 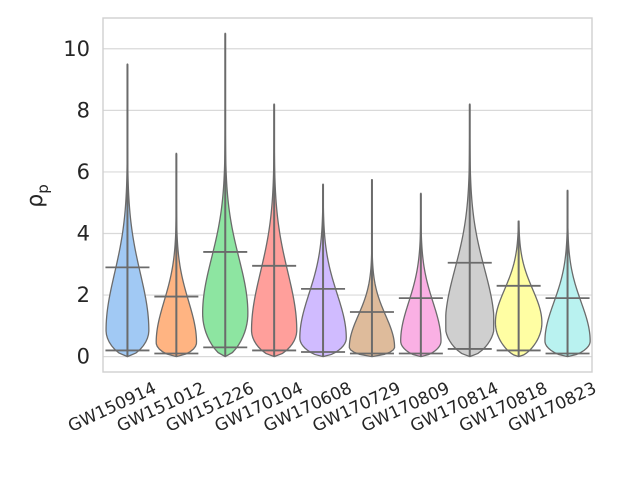 What do you see at coordinates (76, 203) in the screenshot?
I see `y-tick-labels: 0 2 4 6 8 10` at bounding box center [76, 203].